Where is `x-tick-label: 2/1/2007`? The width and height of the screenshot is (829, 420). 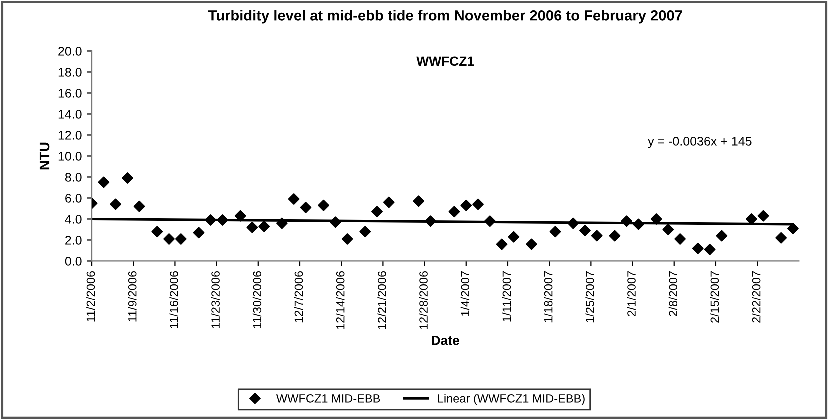 x-tick-label: 2/1/2007 is located at coordinates (631, 294).